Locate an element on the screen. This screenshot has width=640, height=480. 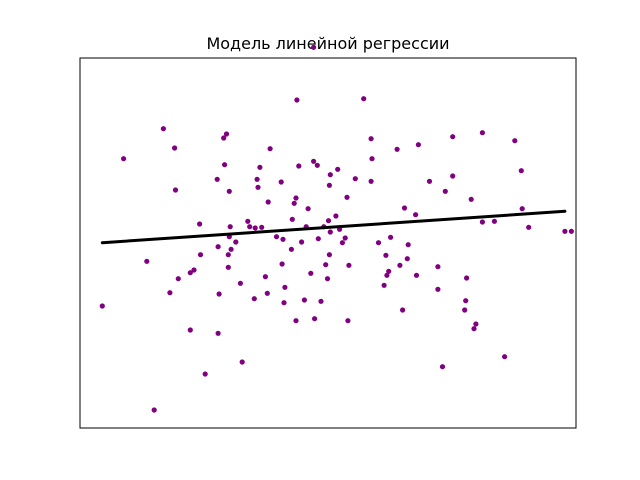
chart-title: Модель линейной регрессии is located at coordinates (327, 43).